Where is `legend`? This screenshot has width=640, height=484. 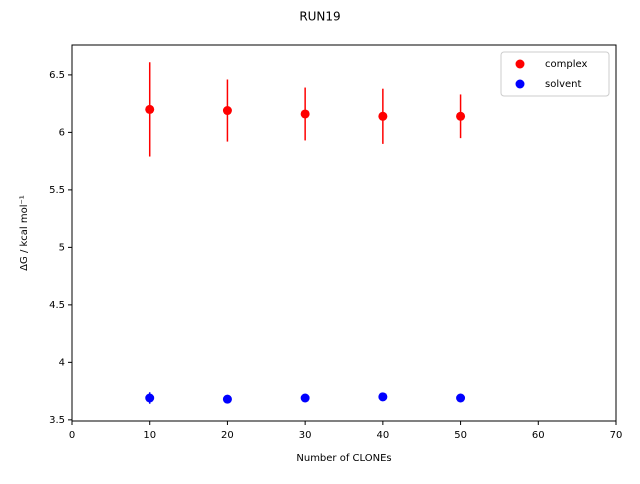 legend is located at coordinates (555, 74).